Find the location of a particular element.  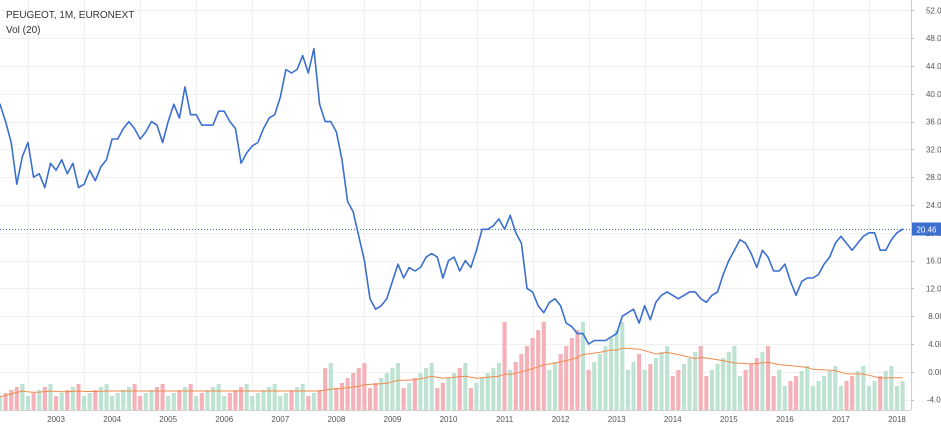

y-tick-label: 4.00 is located at coordinates (934, 344).